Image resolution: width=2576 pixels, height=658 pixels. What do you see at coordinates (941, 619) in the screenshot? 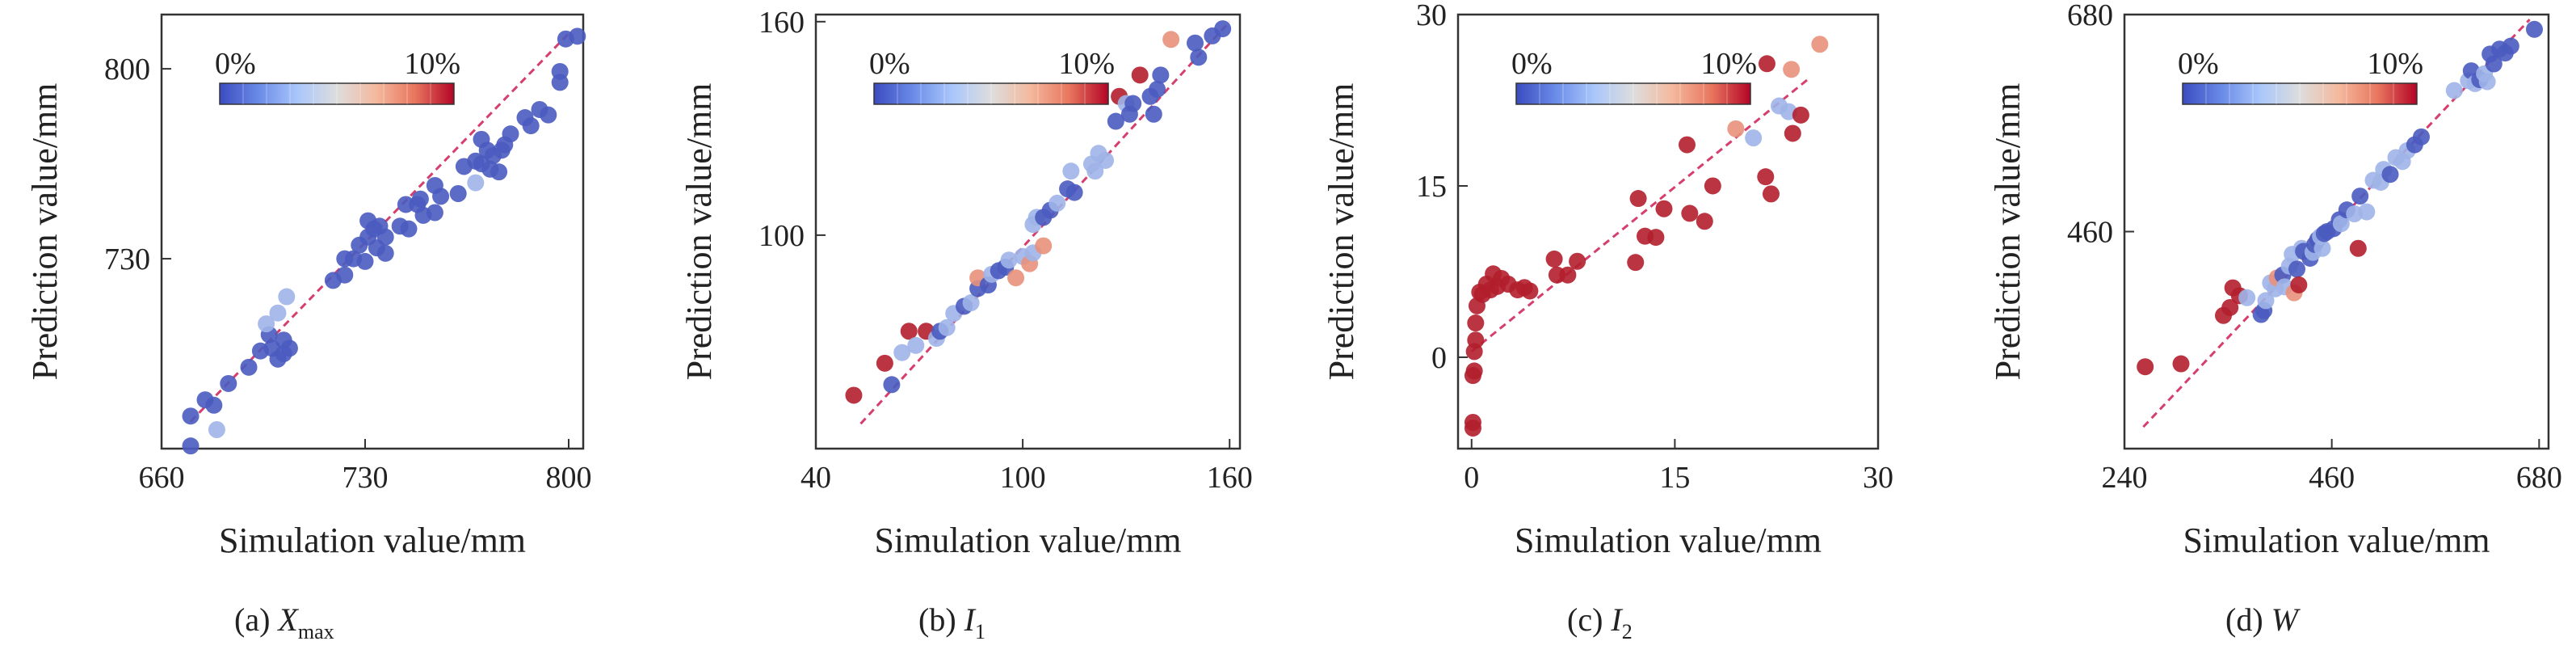
I see `caption-prefix: (b)` at bounding box center [941, 619].